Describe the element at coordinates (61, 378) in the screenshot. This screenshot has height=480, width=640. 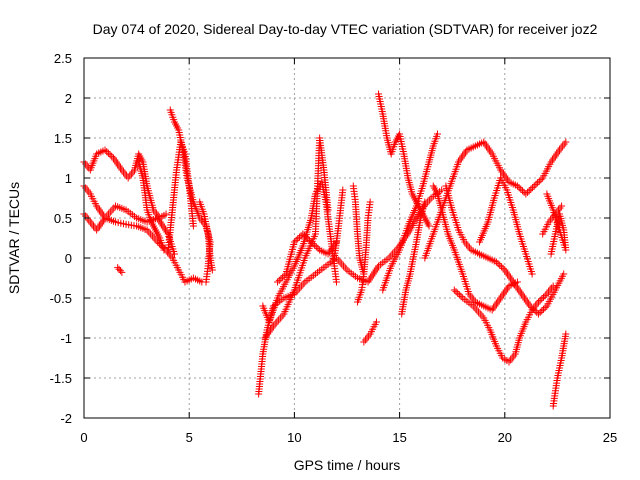
I see `y-tick-label: -1.5` at that location.